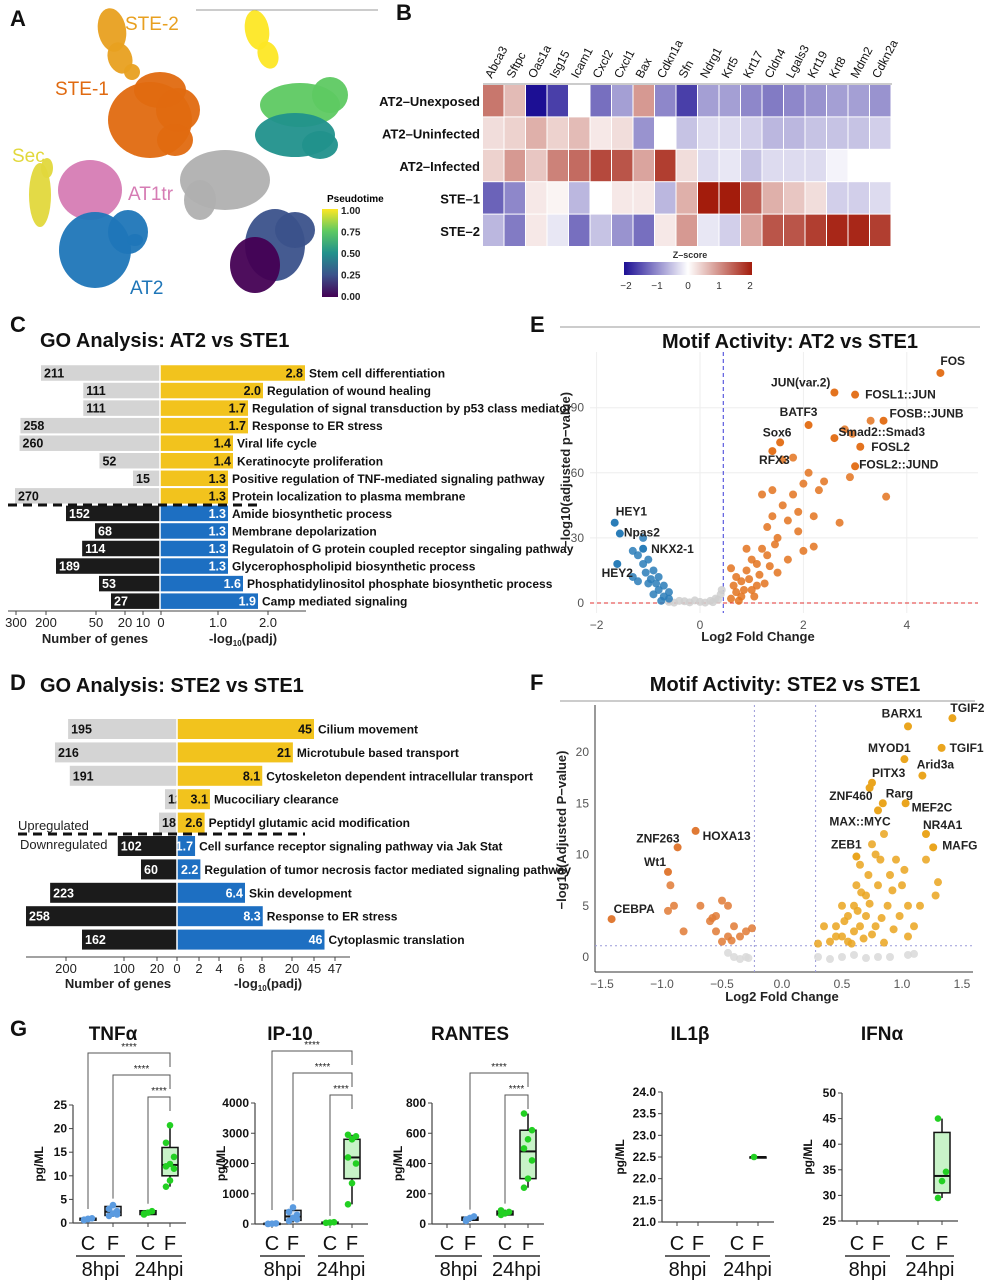  I want to click on heatmap-column-label: Krt8, so click(837, 67).